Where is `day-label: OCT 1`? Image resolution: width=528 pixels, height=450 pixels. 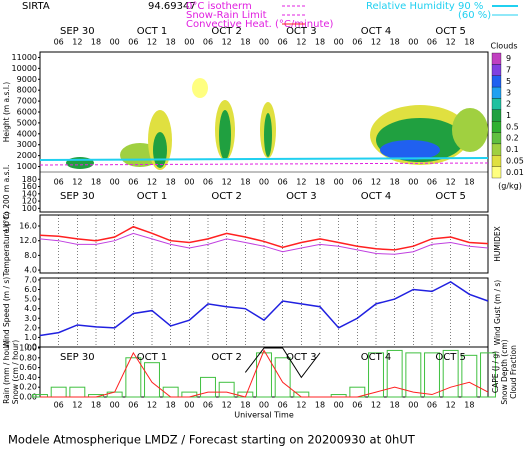 day-label: OCT 1 is located at coordinates (152, 31).